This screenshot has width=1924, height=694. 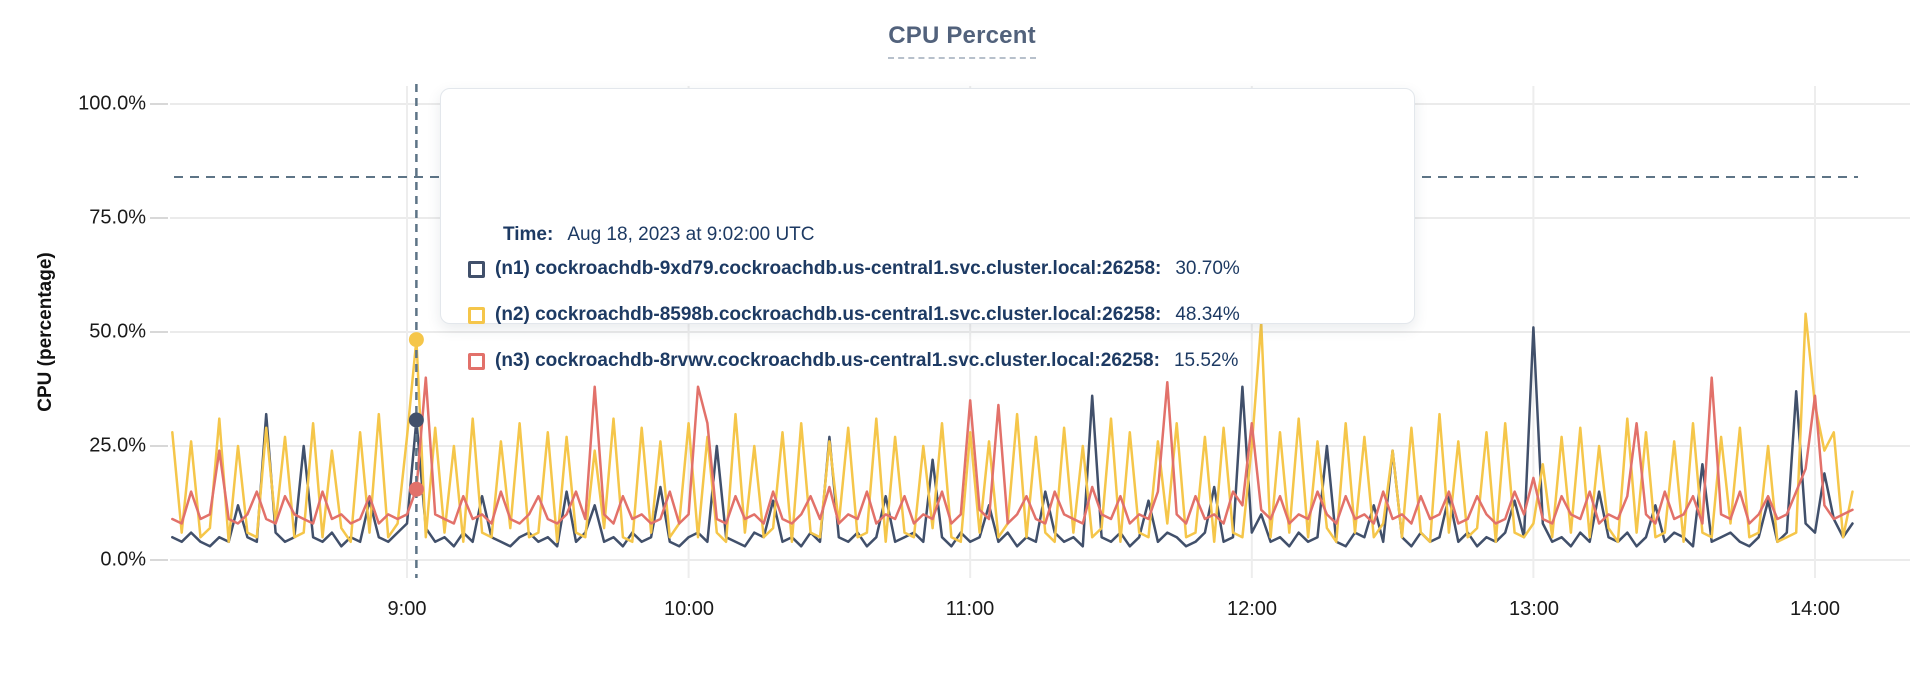 I want to click on tooltip-time-label: Time:, so click(x=528, y=234).